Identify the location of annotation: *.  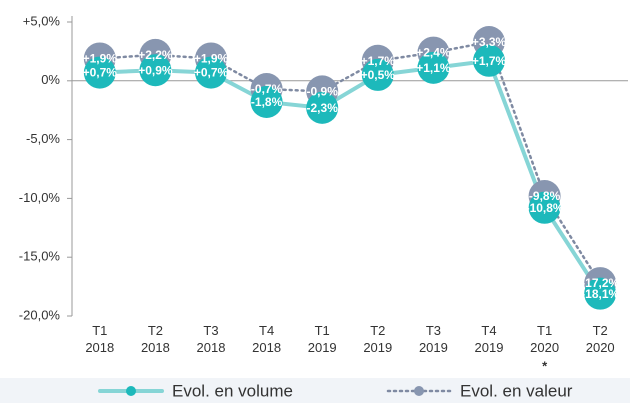
(545, 365).